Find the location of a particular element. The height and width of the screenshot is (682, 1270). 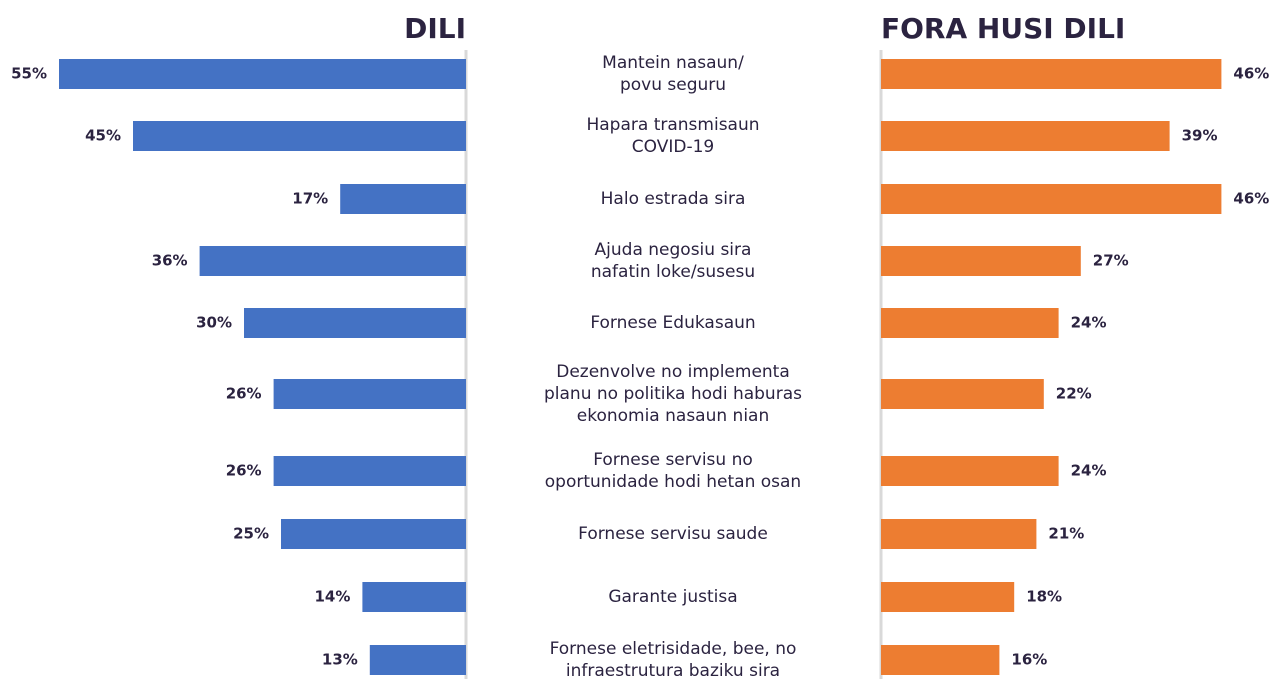

value-label: 17% is located at coordinates (310, 199).